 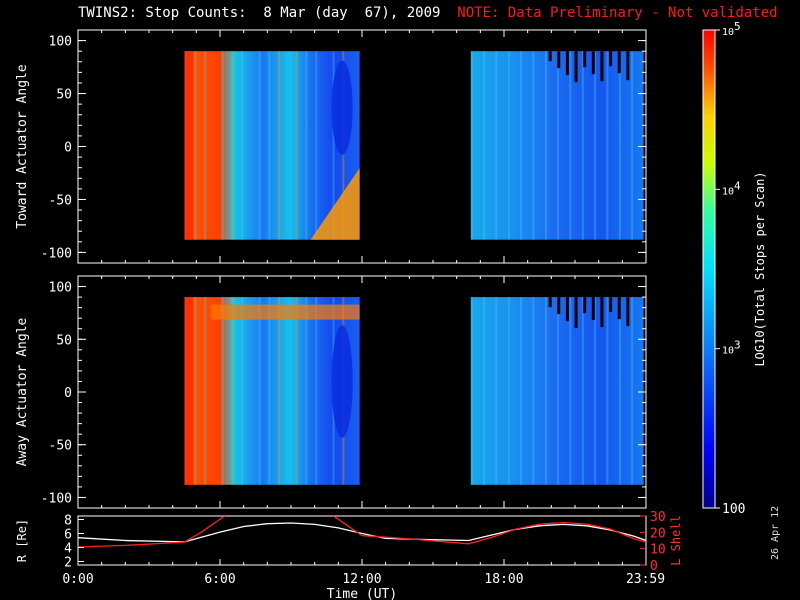 I want to click on heatmap-hot-corner, so click(x=335, y=204).